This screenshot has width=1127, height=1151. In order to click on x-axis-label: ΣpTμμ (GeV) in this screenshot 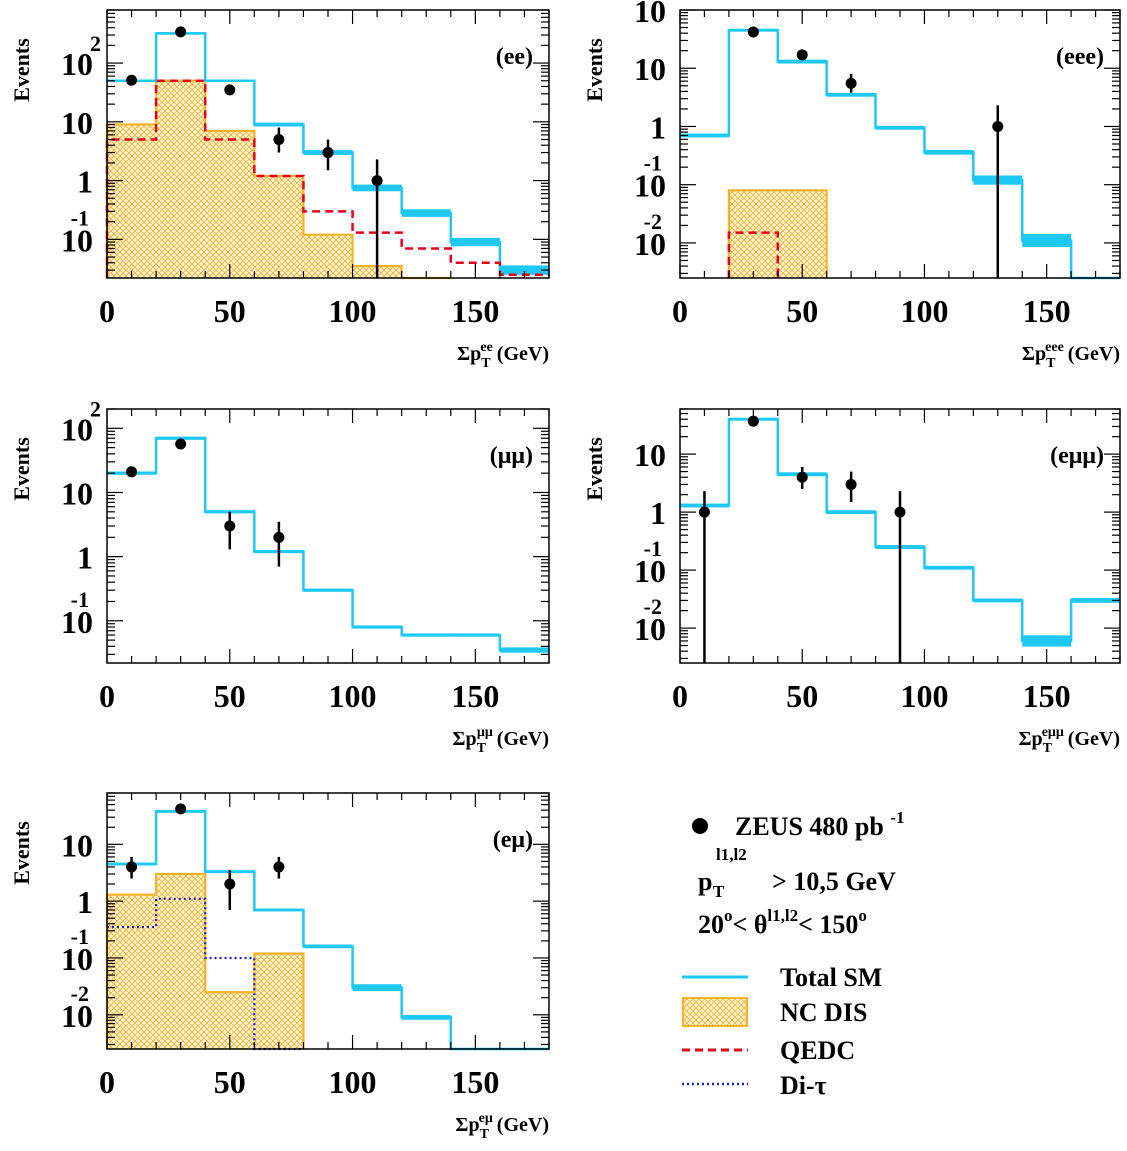, I will do `click(500, 740)`.